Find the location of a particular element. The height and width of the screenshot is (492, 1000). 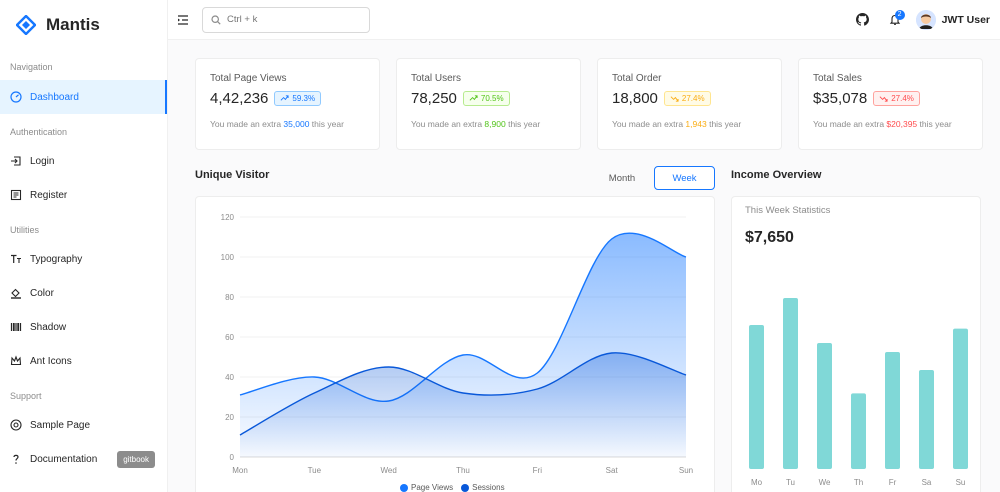

area-fill-sessions is located at coordinates (463, 404).